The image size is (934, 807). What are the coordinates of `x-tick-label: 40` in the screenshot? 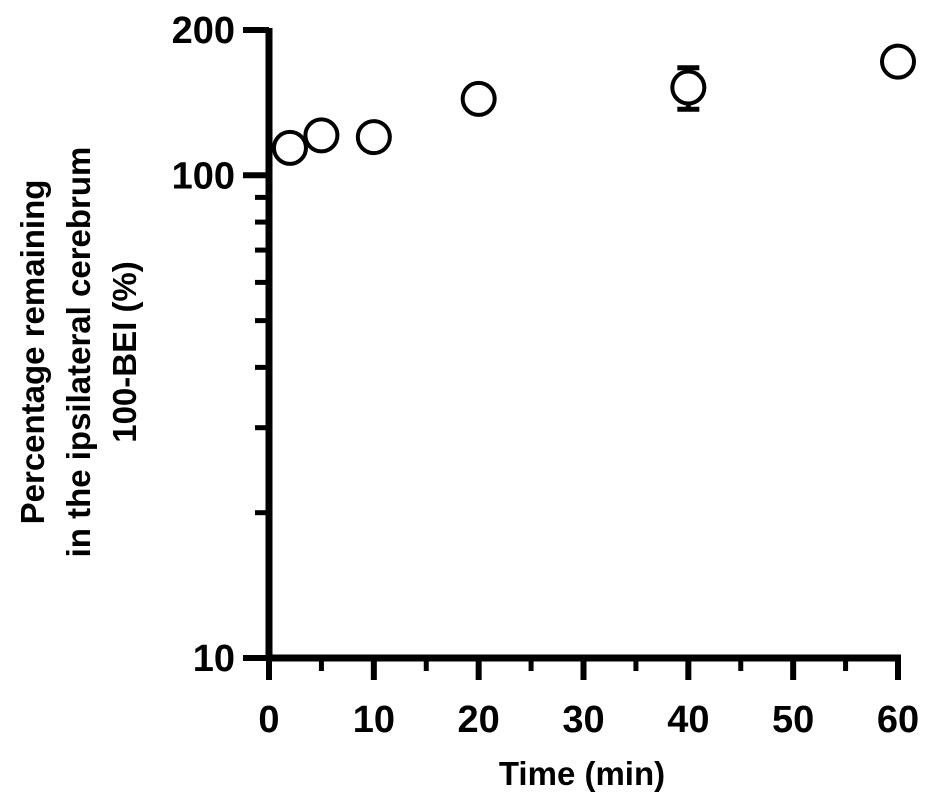 It's located at (688, 720).